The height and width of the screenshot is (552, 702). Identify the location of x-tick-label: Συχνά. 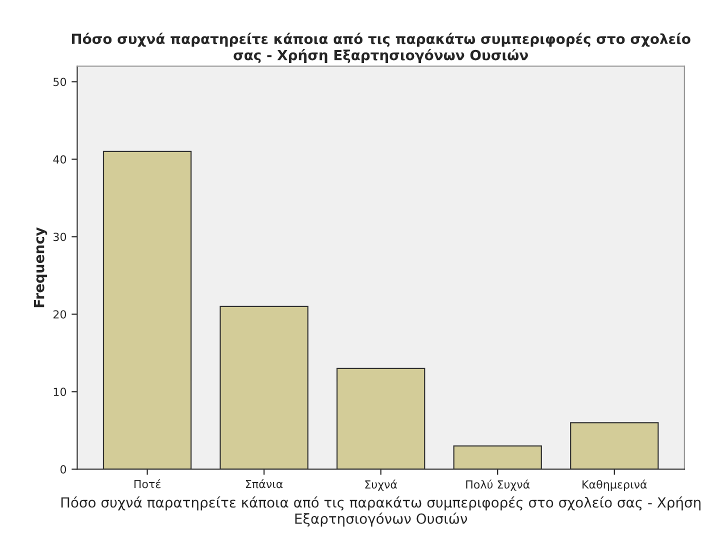
(381, 485).